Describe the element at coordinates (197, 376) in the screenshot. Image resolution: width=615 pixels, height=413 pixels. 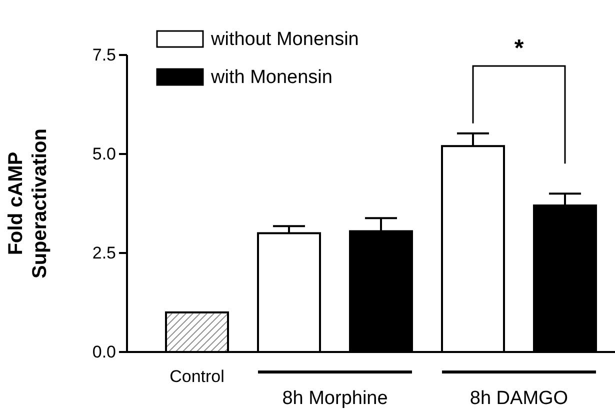
I see `x-tick-label: Control` at that location.